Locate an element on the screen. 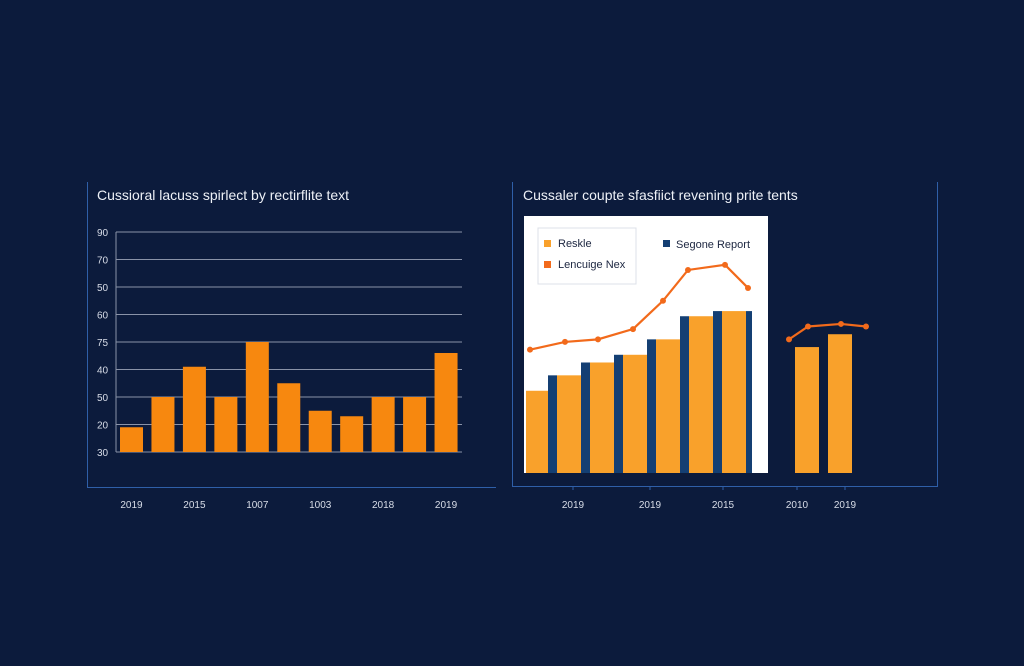 The image size is (1024, 666). legend-label-lencuige-nex: Lencuige Nex is located at coordinates (592, 265).